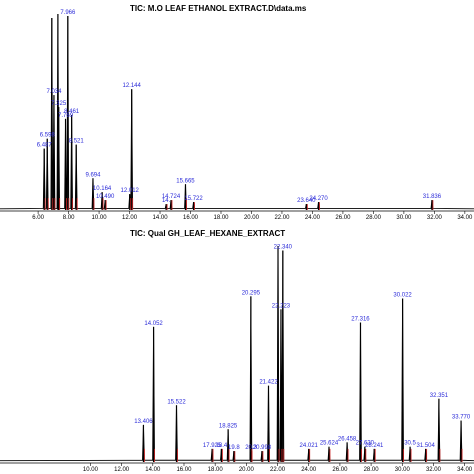 The image size is (474, 474). Describe the element at coordinates (347, 439) in the screenshot. I see `peak-label: 26.458` at that location.